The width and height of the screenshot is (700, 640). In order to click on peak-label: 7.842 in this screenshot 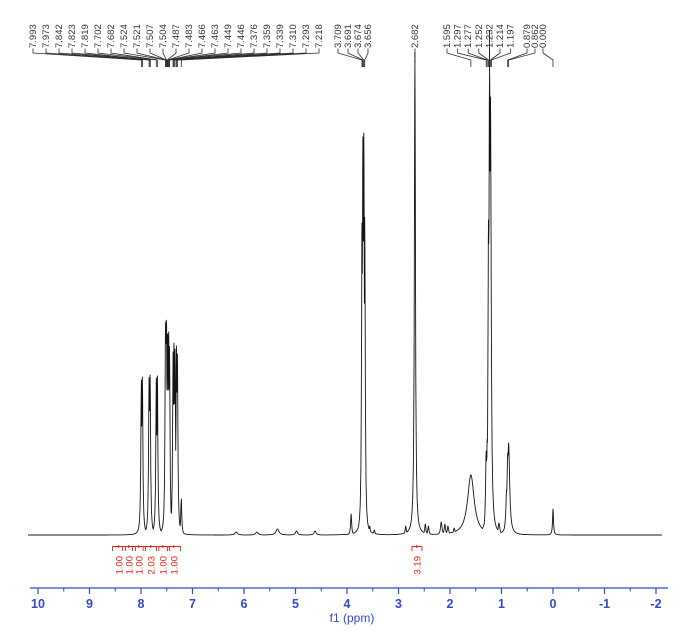, I will do `click(59, 36)`.